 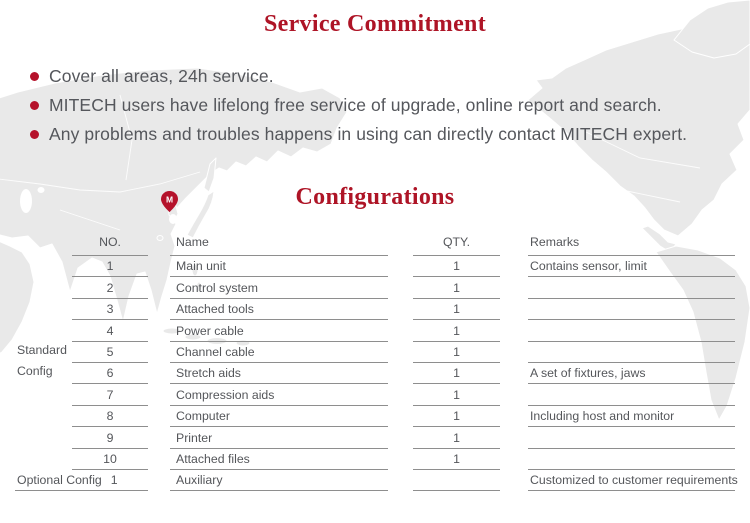 I want to click on row-name: Attached files, so click(x=279, y=459).